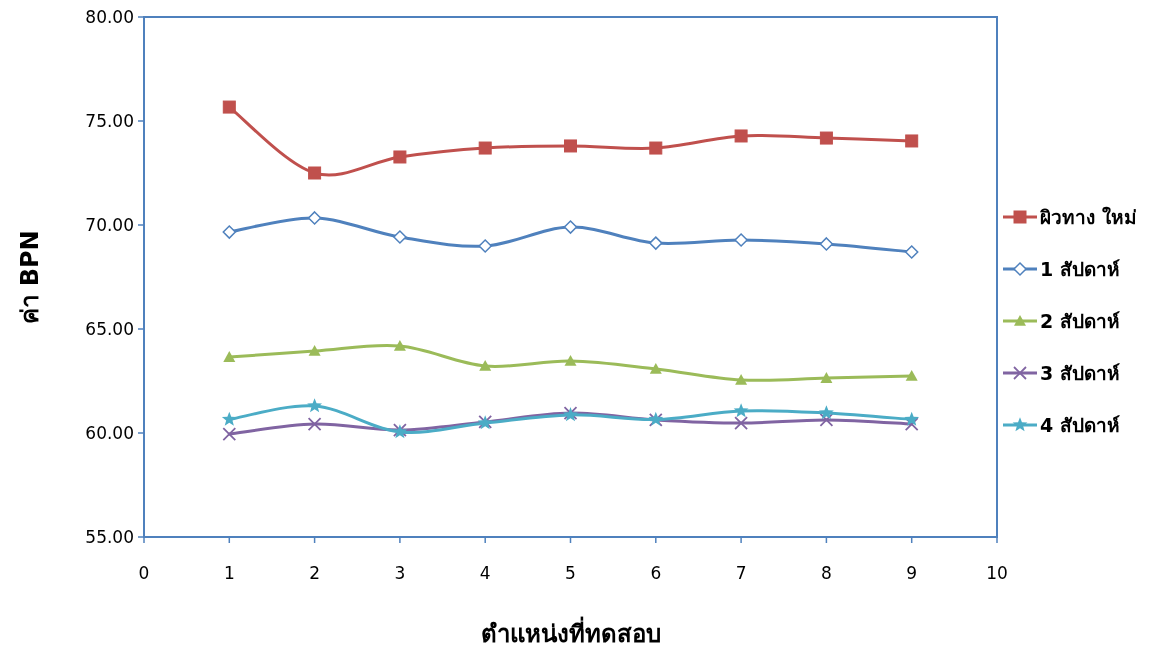  What do you see at coordinates (570, 573) in the screenshot?
I see `x-tick-label: 5` at bounding box center [570, 573].